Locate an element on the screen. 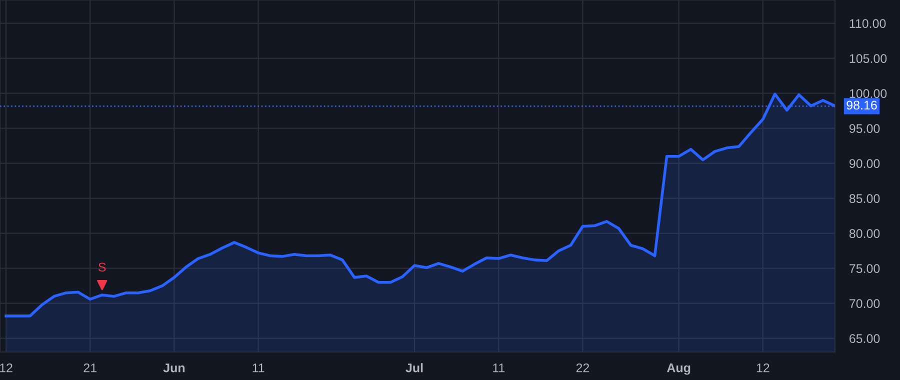  data-label: S is located at coordinates (102, 267).